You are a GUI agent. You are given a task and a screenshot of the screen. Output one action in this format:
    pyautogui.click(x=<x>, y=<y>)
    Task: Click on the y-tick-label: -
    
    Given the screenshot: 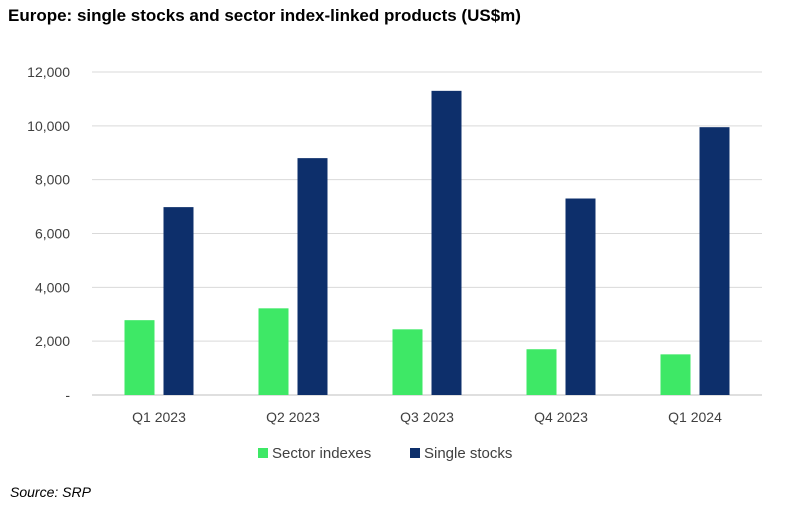 What is the action you would take?
    pyautogui.click(x=67, y=395)
    